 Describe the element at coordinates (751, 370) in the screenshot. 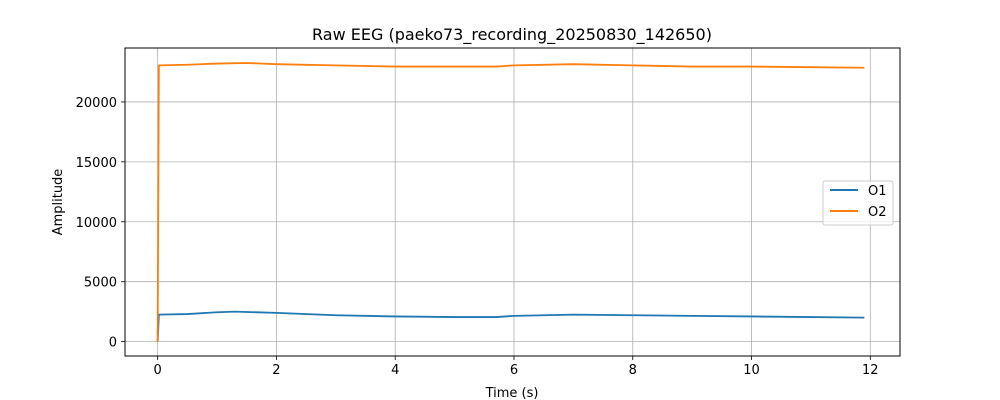

I see `x-tick-label: 10` at that location.